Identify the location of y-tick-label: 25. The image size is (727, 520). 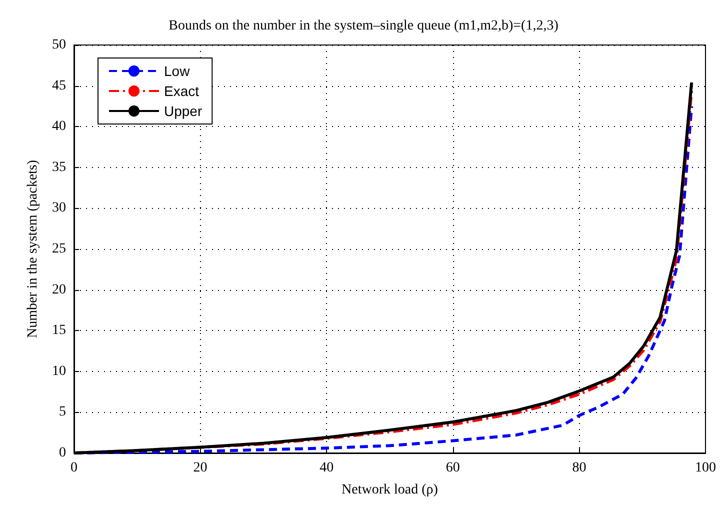
(59, 249).